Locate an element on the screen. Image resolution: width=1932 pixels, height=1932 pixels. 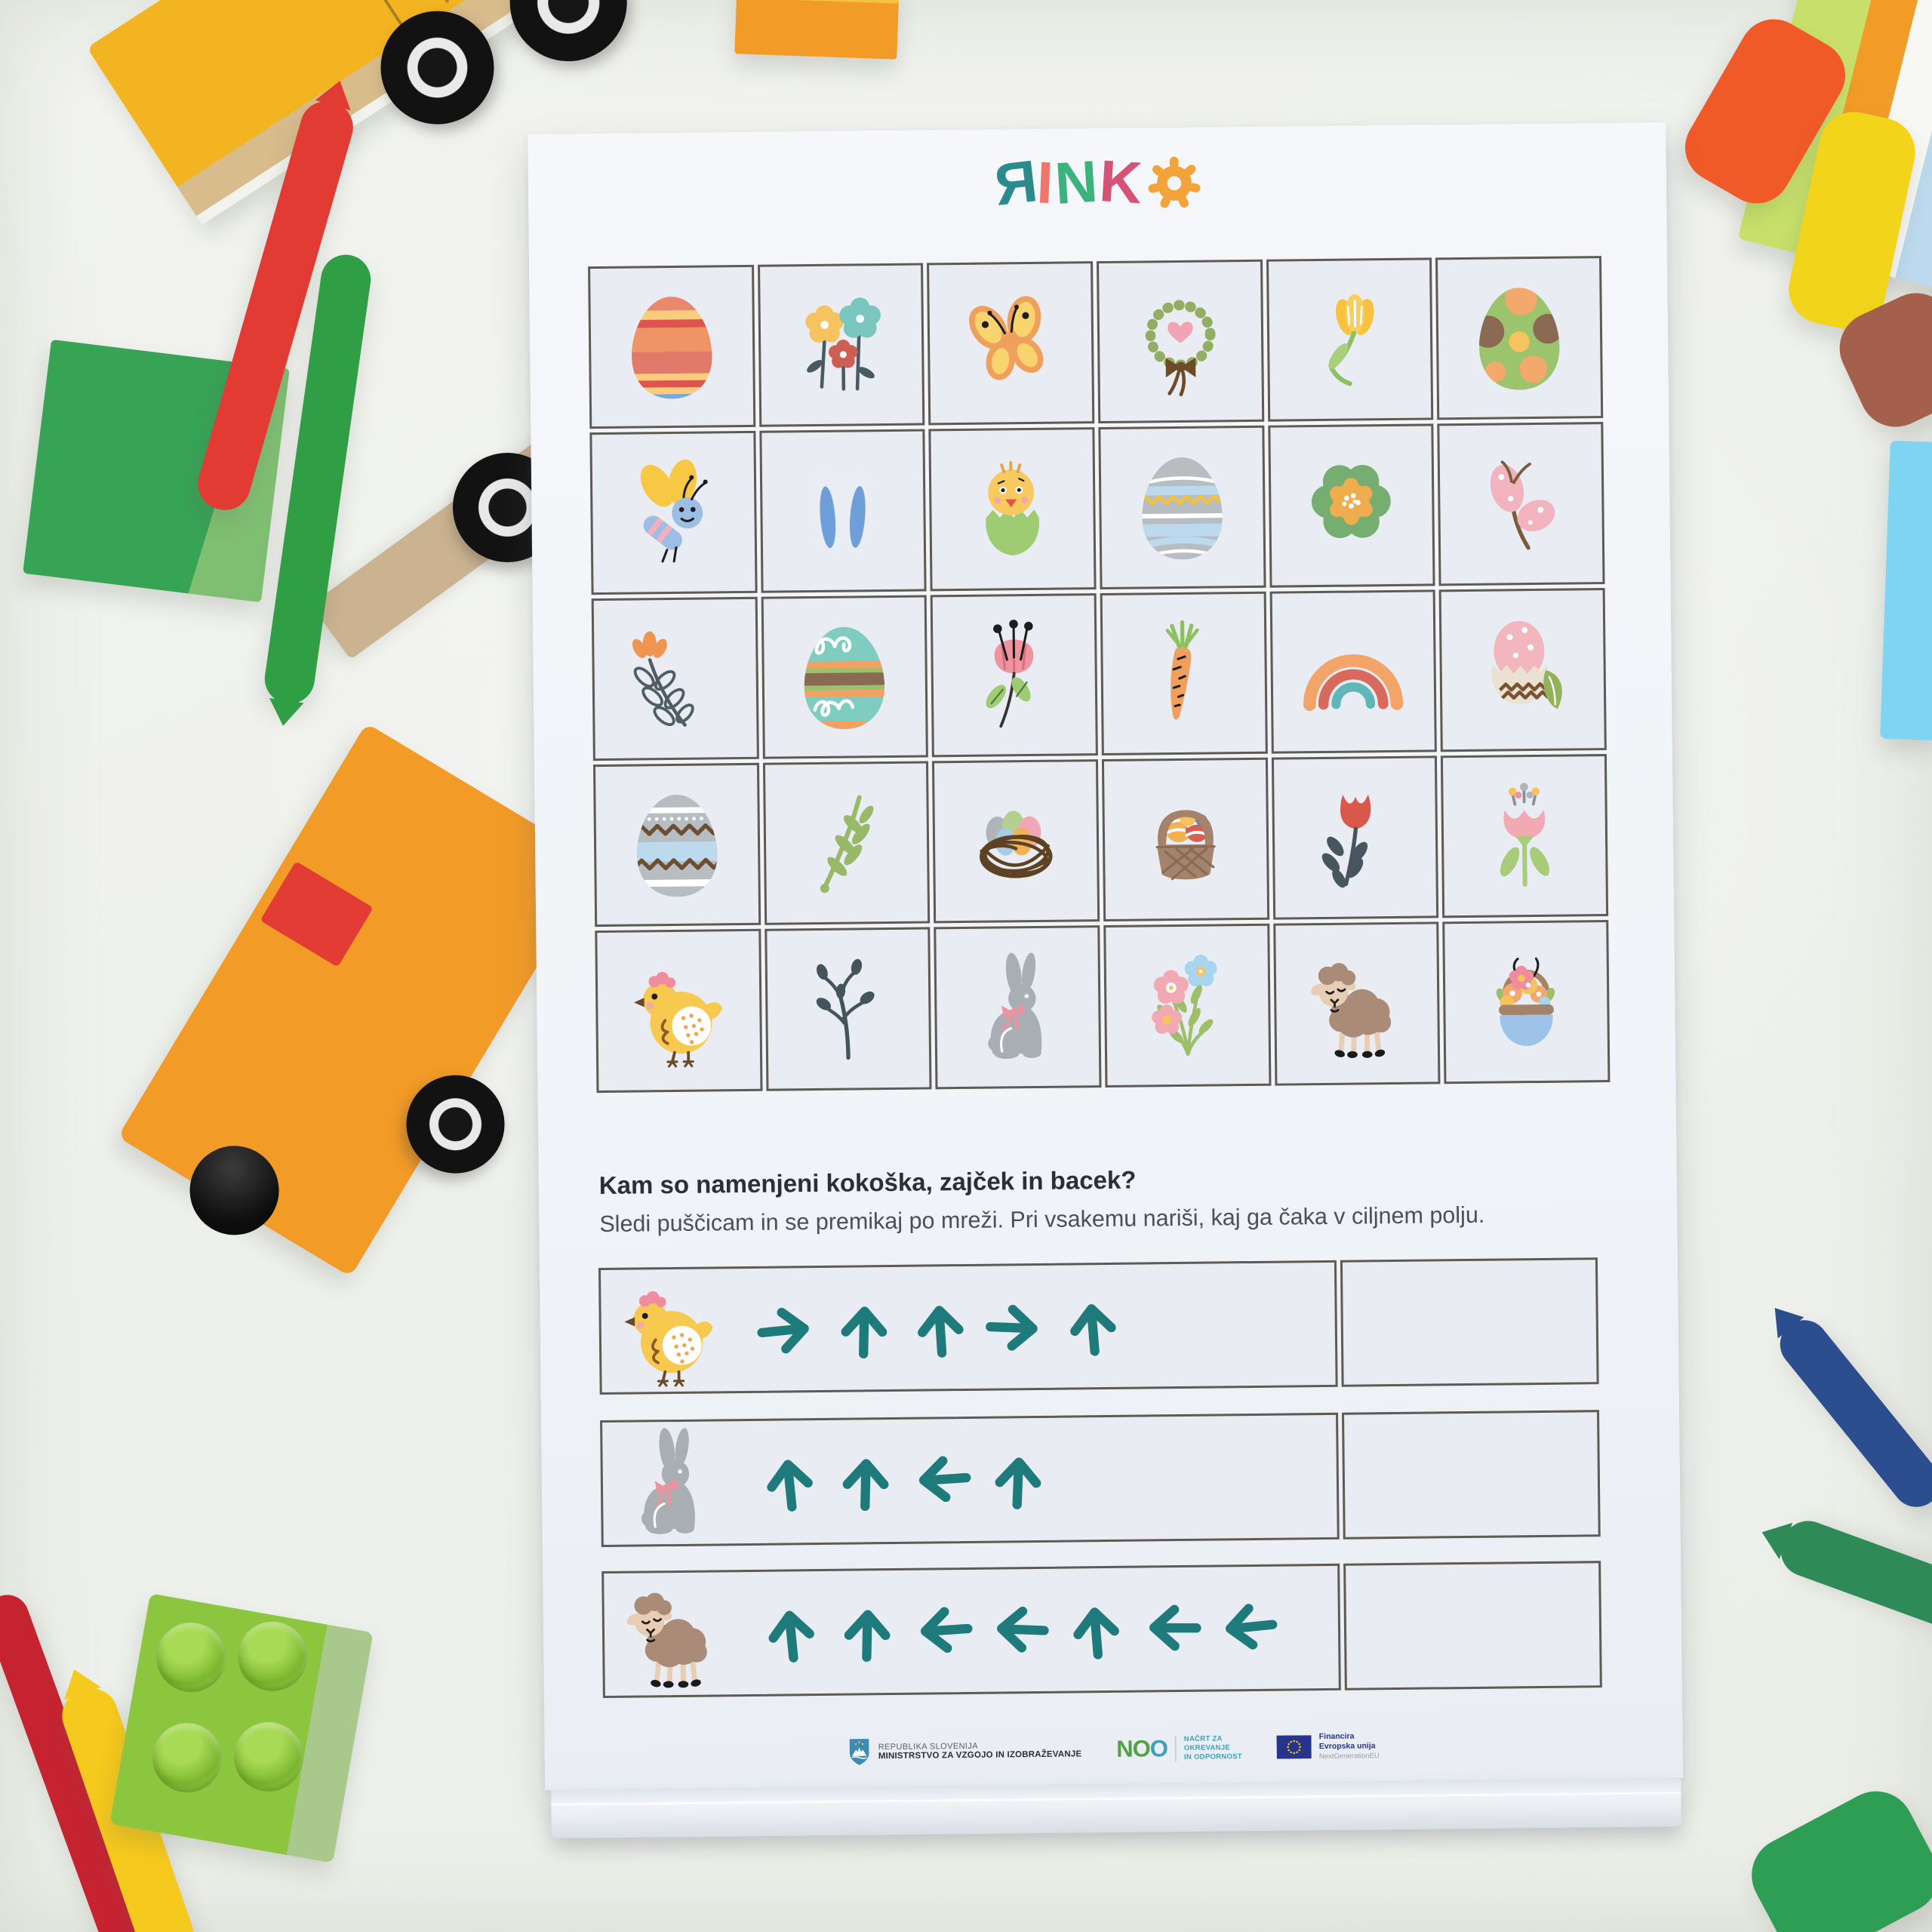
wreath-heart-icon is located at coordinates (1180, 347).